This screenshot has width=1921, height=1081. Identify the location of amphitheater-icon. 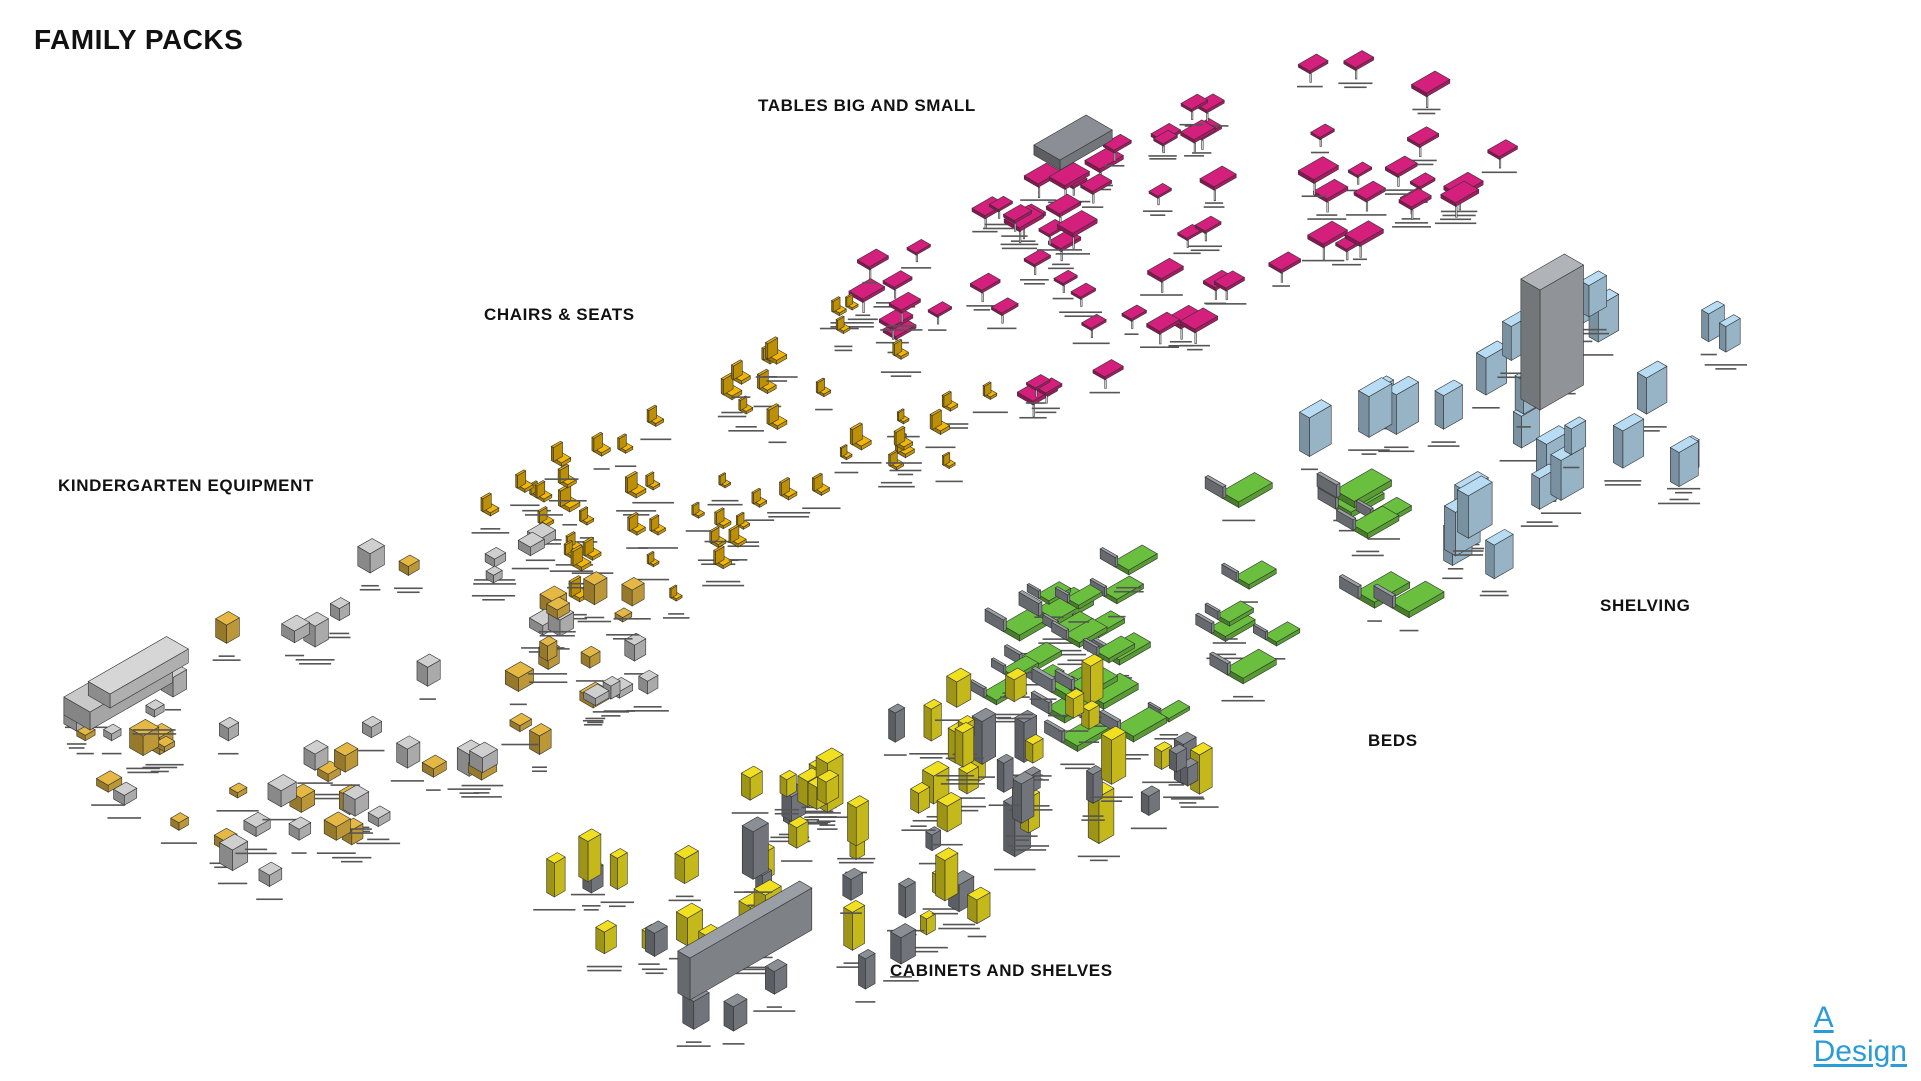
(126, 683).